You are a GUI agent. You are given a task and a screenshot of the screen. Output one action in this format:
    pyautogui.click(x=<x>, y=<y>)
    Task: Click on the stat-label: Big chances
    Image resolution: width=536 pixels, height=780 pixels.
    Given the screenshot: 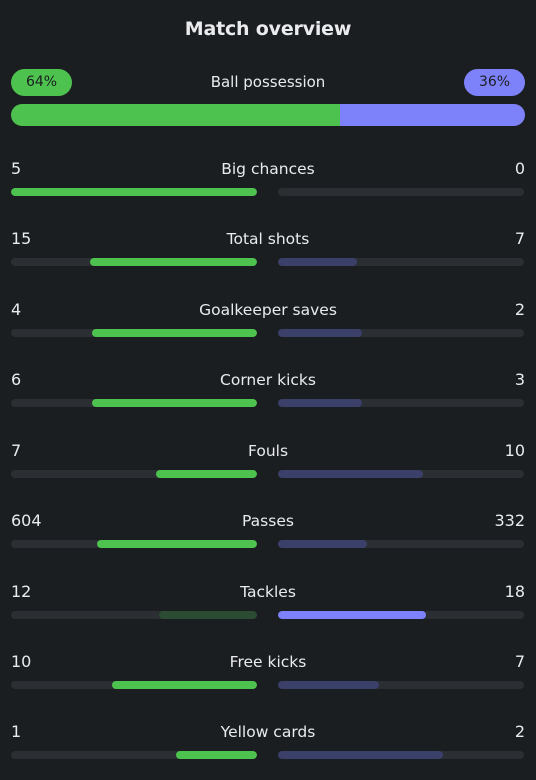 What is the action you would take?
    pyautogui.click(x=268, y=169)
    